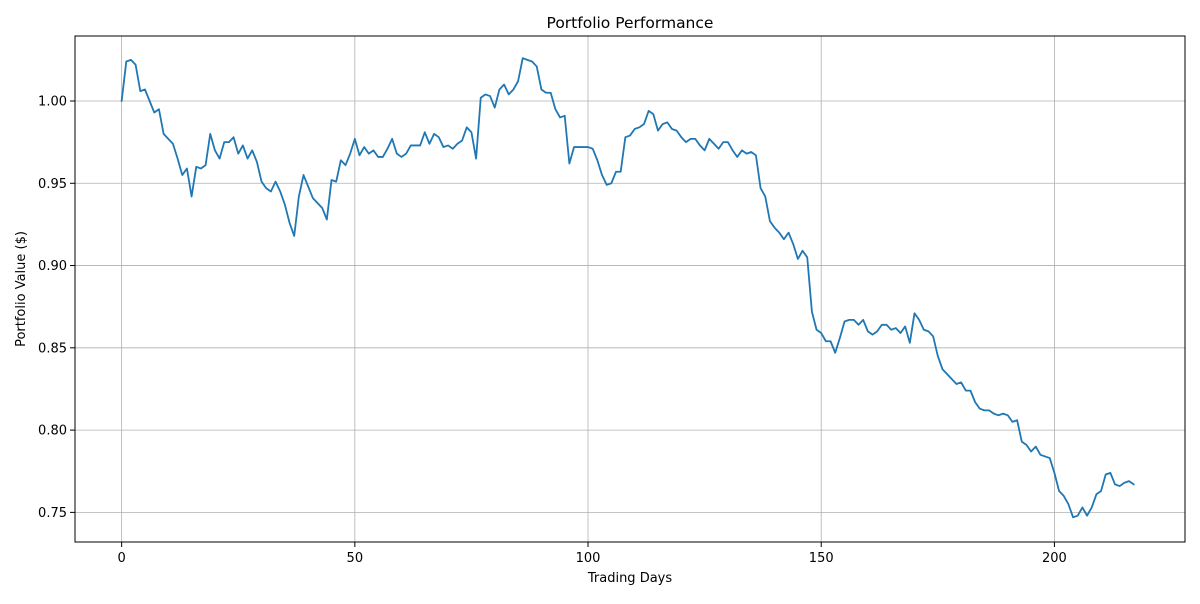 The width and height of the screenshot is (1200, 604). Describe the element at coordinates (121, 558) in the screenshot. I see `x-tick-label: 0` at that location.